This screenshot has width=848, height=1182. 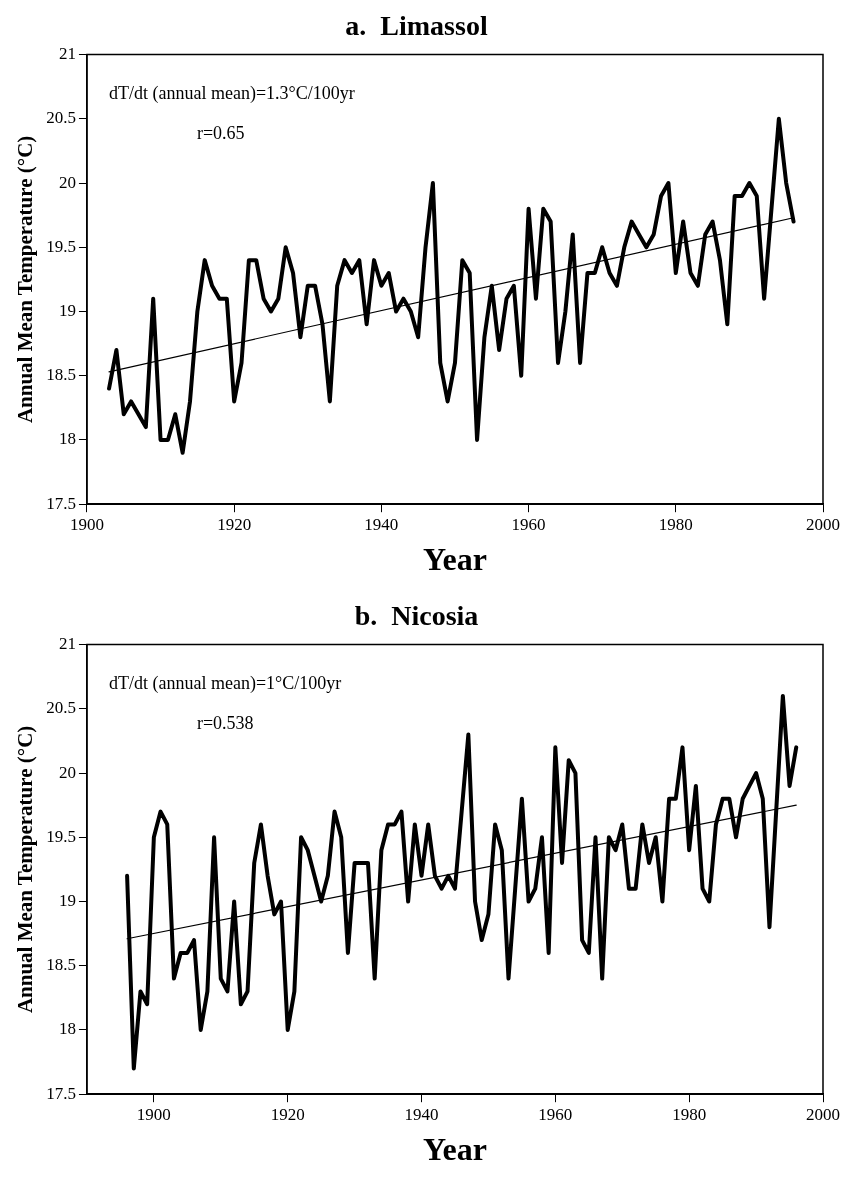 I want to click on chart-title: b. Nicosia, so click(x=416, y=616).